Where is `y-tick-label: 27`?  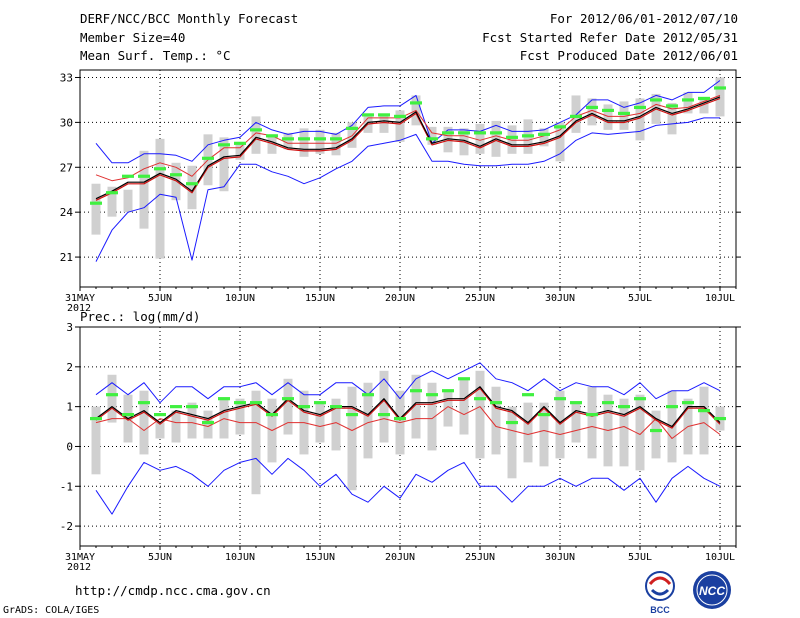
y-tick-label: 27 is located at coordinates (66, 167).